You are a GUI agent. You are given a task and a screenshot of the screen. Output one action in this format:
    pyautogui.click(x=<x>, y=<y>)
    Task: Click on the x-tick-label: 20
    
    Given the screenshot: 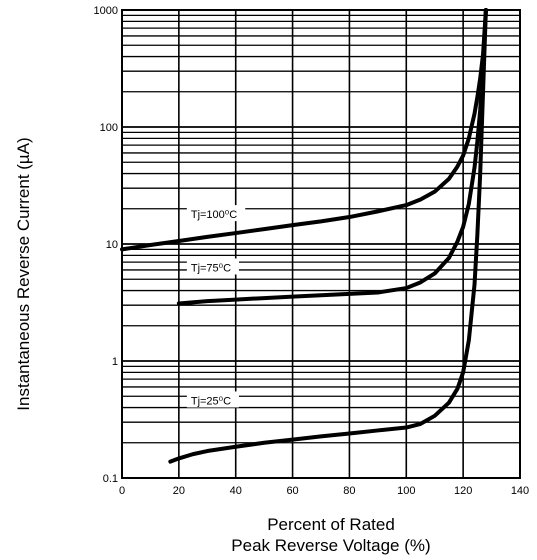 What is the action you would take?
    pyautogui.click(x=179, y=491)
    